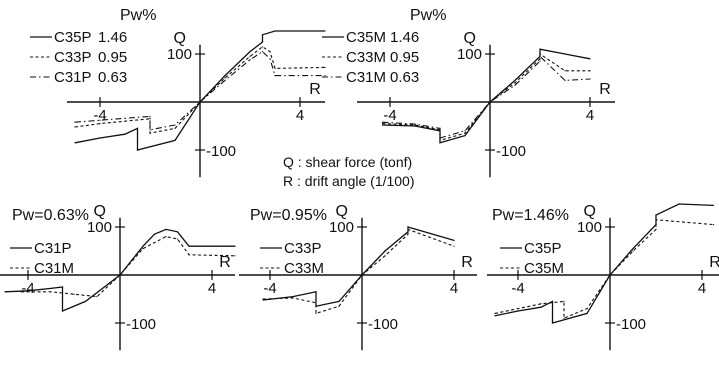  Describe the element at coordinates (366, 37) in the screenshot. I see `legend-label: C35M` at that location.